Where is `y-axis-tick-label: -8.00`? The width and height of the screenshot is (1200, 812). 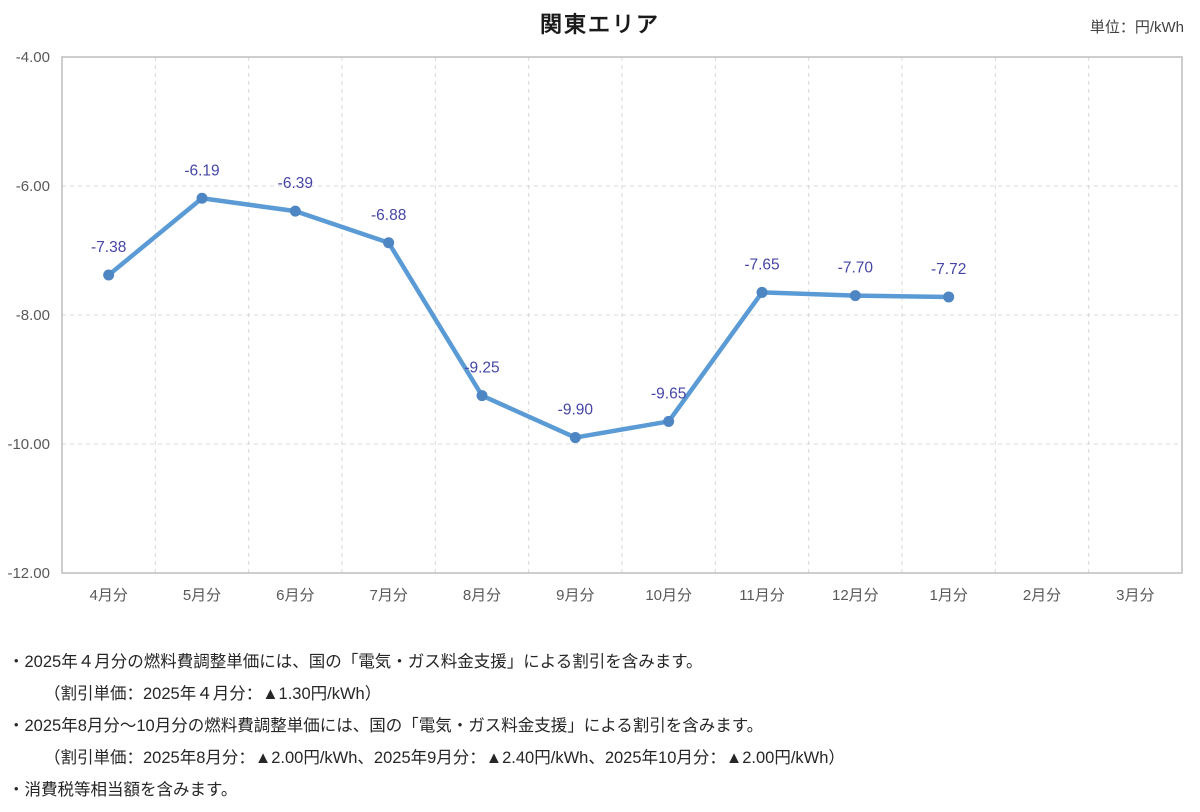 y-axis-tick-label: -8.00 is located at coordinates (33, 315).